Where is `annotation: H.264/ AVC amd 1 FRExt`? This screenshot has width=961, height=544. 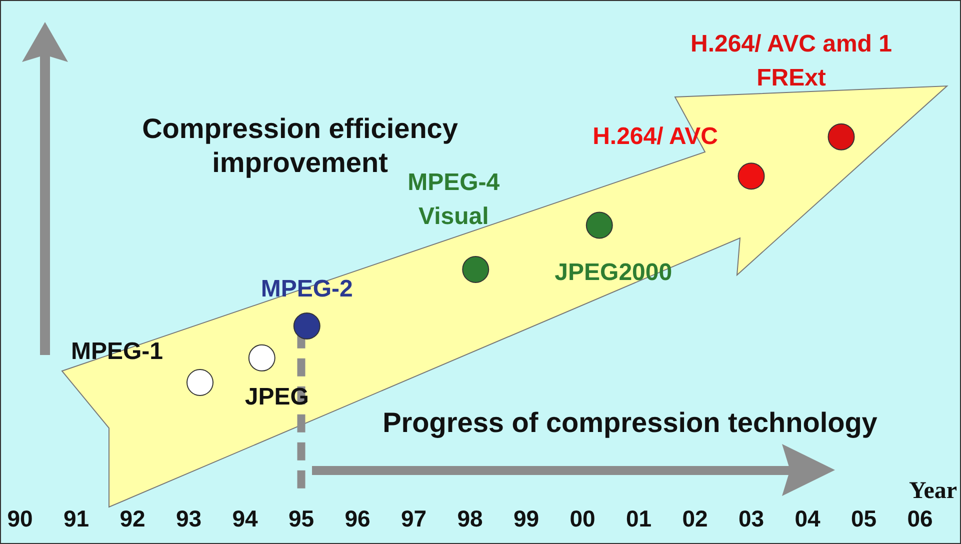 annotation: H.264/ AVC amd 1 FRExt is located at coordinates (791, 61).